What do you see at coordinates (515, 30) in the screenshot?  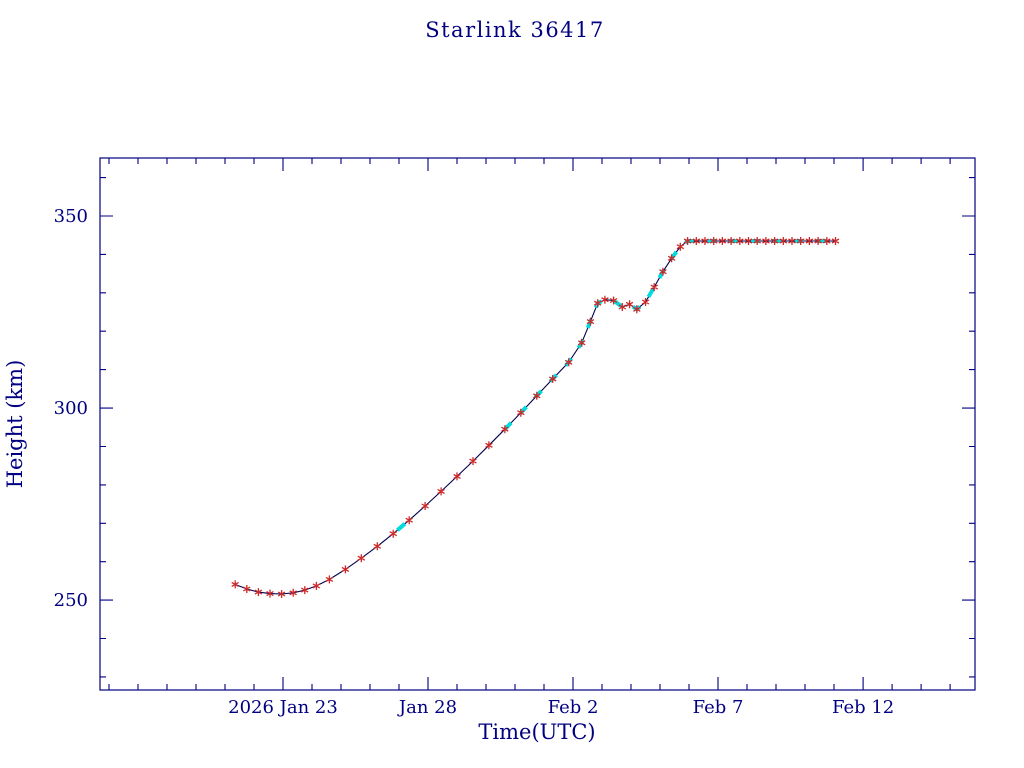 I see `chart-title: Starlink 36417` at bounding box center [515, 30].